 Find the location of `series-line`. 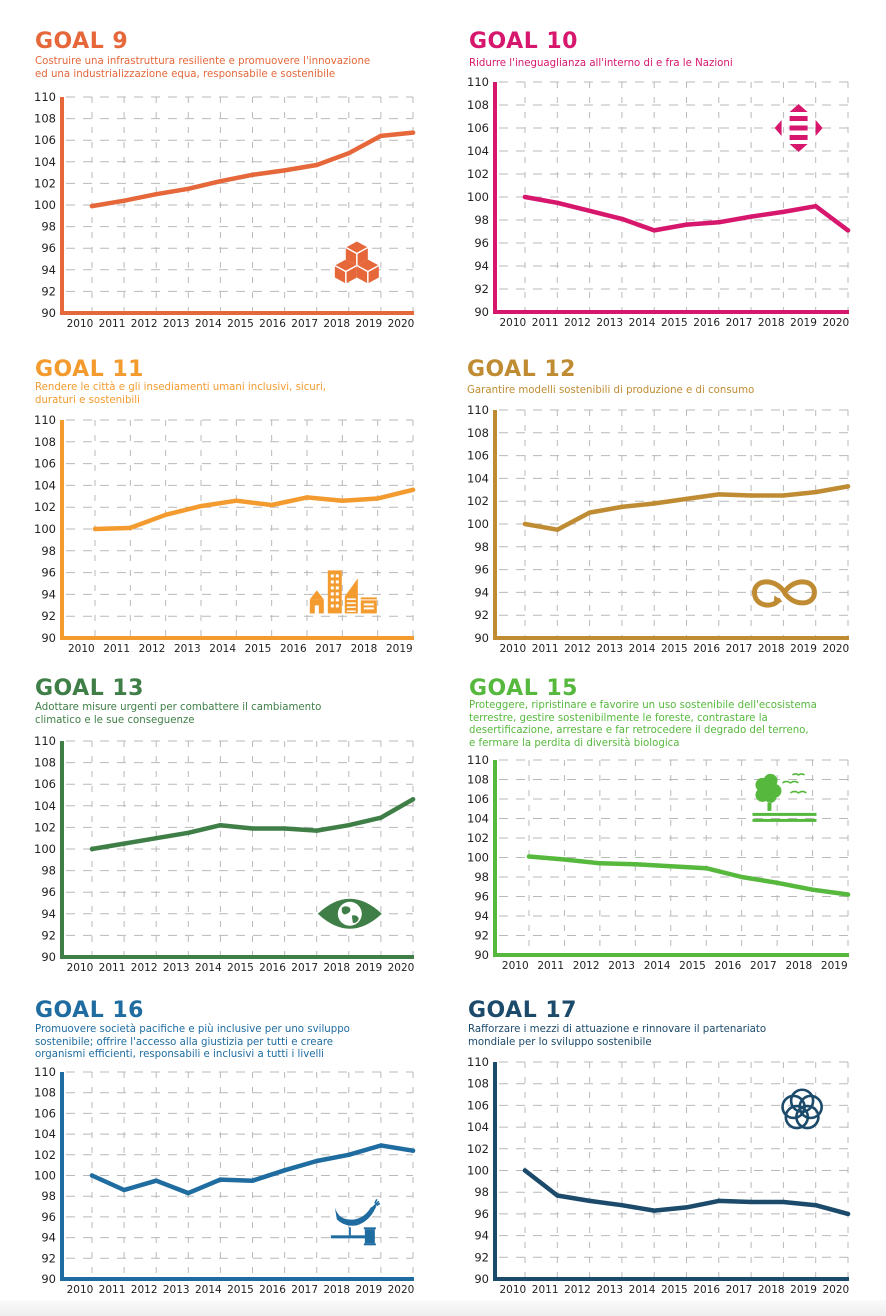

series-line is located at coordinates (254, 509).